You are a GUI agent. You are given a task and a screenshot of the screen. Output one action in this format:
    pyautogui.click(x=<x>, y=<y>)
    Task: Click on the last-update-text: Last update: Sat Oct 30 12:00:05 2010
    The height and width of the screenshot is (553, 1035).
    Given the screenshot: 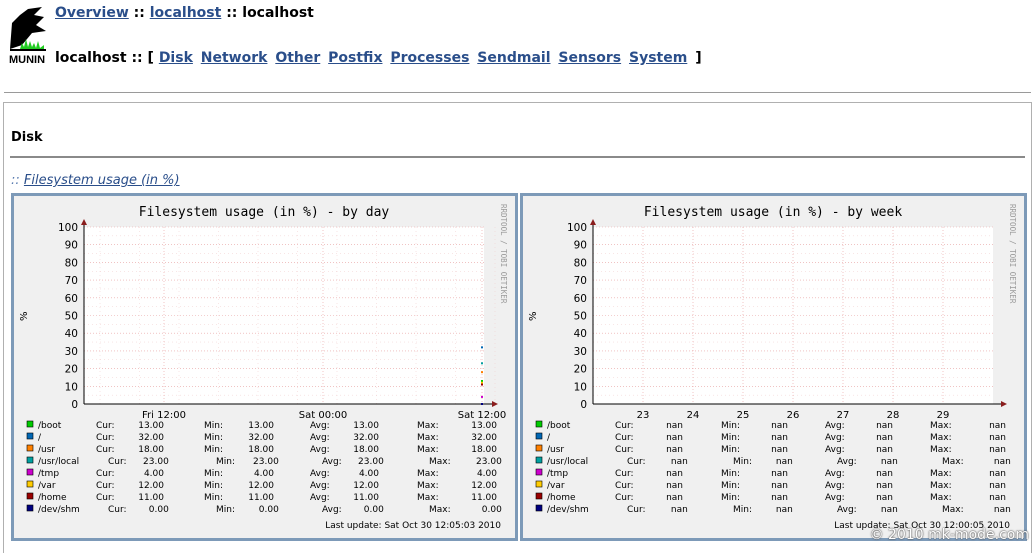 What is the action you would take?
    pyautogui.click(x=922, y=526)
    